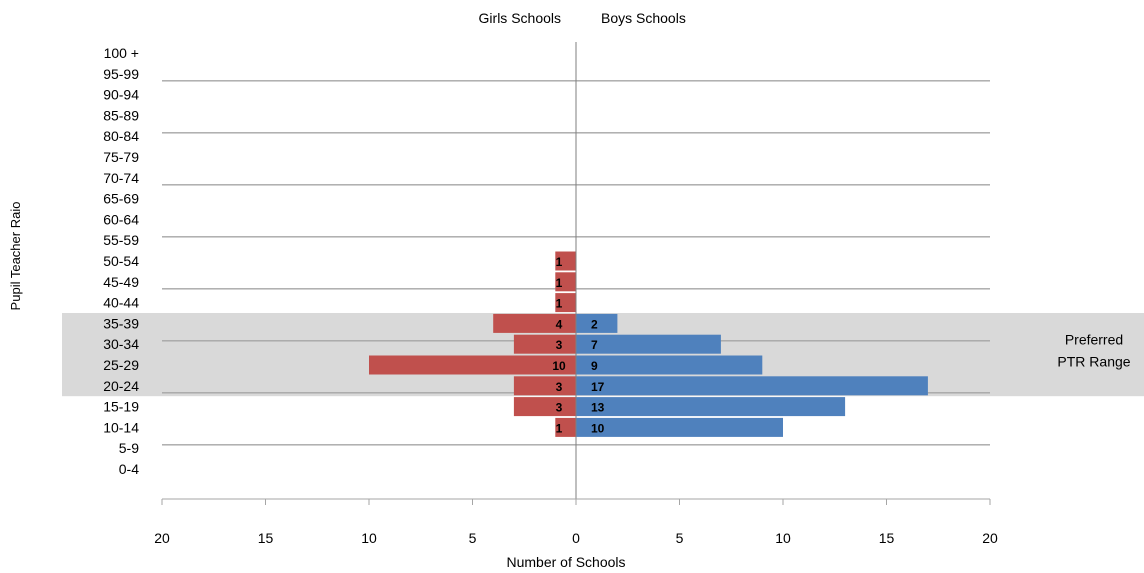  What do you see at coordinates (121, 282) in the screenshot?
I see `y-tick-label: 45-49` at bounding box center [121, 282].